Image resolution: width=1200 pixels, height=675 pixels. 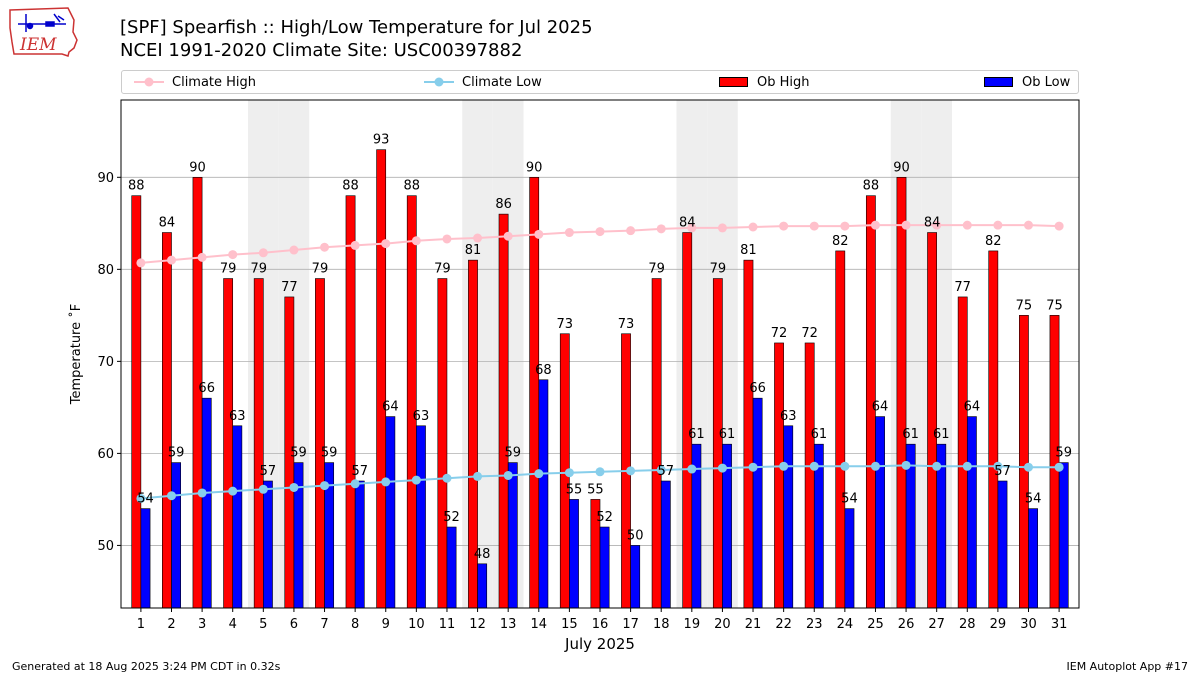 I want to click on chart-subtitle: NCEI 1991-2020 Climate Site: USC00397882, so click(x=321, y=50).